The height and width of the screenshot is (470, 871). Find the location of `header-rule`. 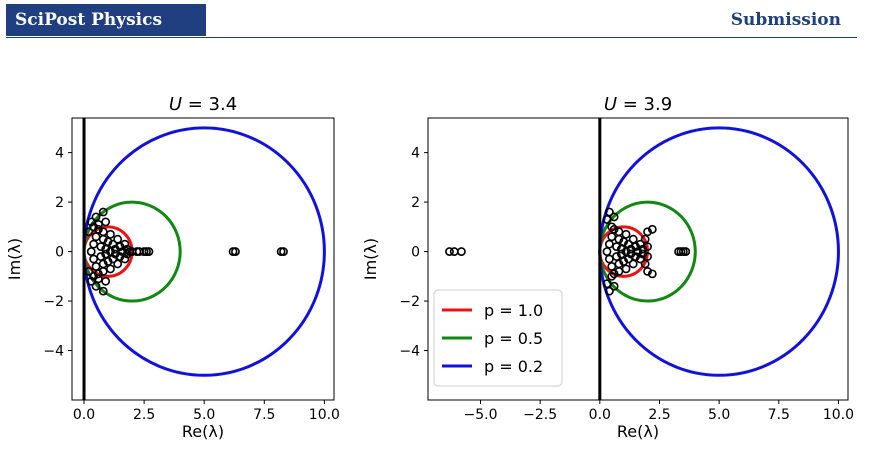

header-rule is located at coordinates (431, 37).